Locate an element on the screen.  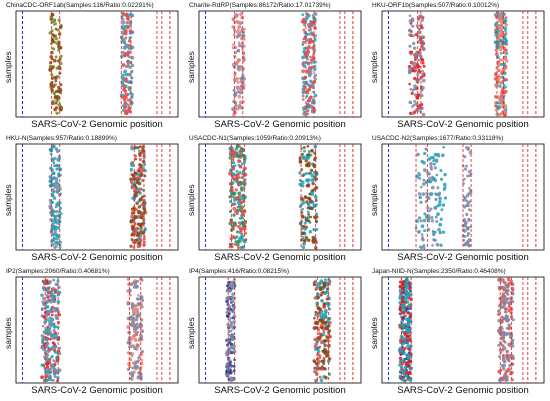
panel-title: USACDC-N1(Samples:1059/Ratio:0.20913%) is located at coordinates (255, 138).